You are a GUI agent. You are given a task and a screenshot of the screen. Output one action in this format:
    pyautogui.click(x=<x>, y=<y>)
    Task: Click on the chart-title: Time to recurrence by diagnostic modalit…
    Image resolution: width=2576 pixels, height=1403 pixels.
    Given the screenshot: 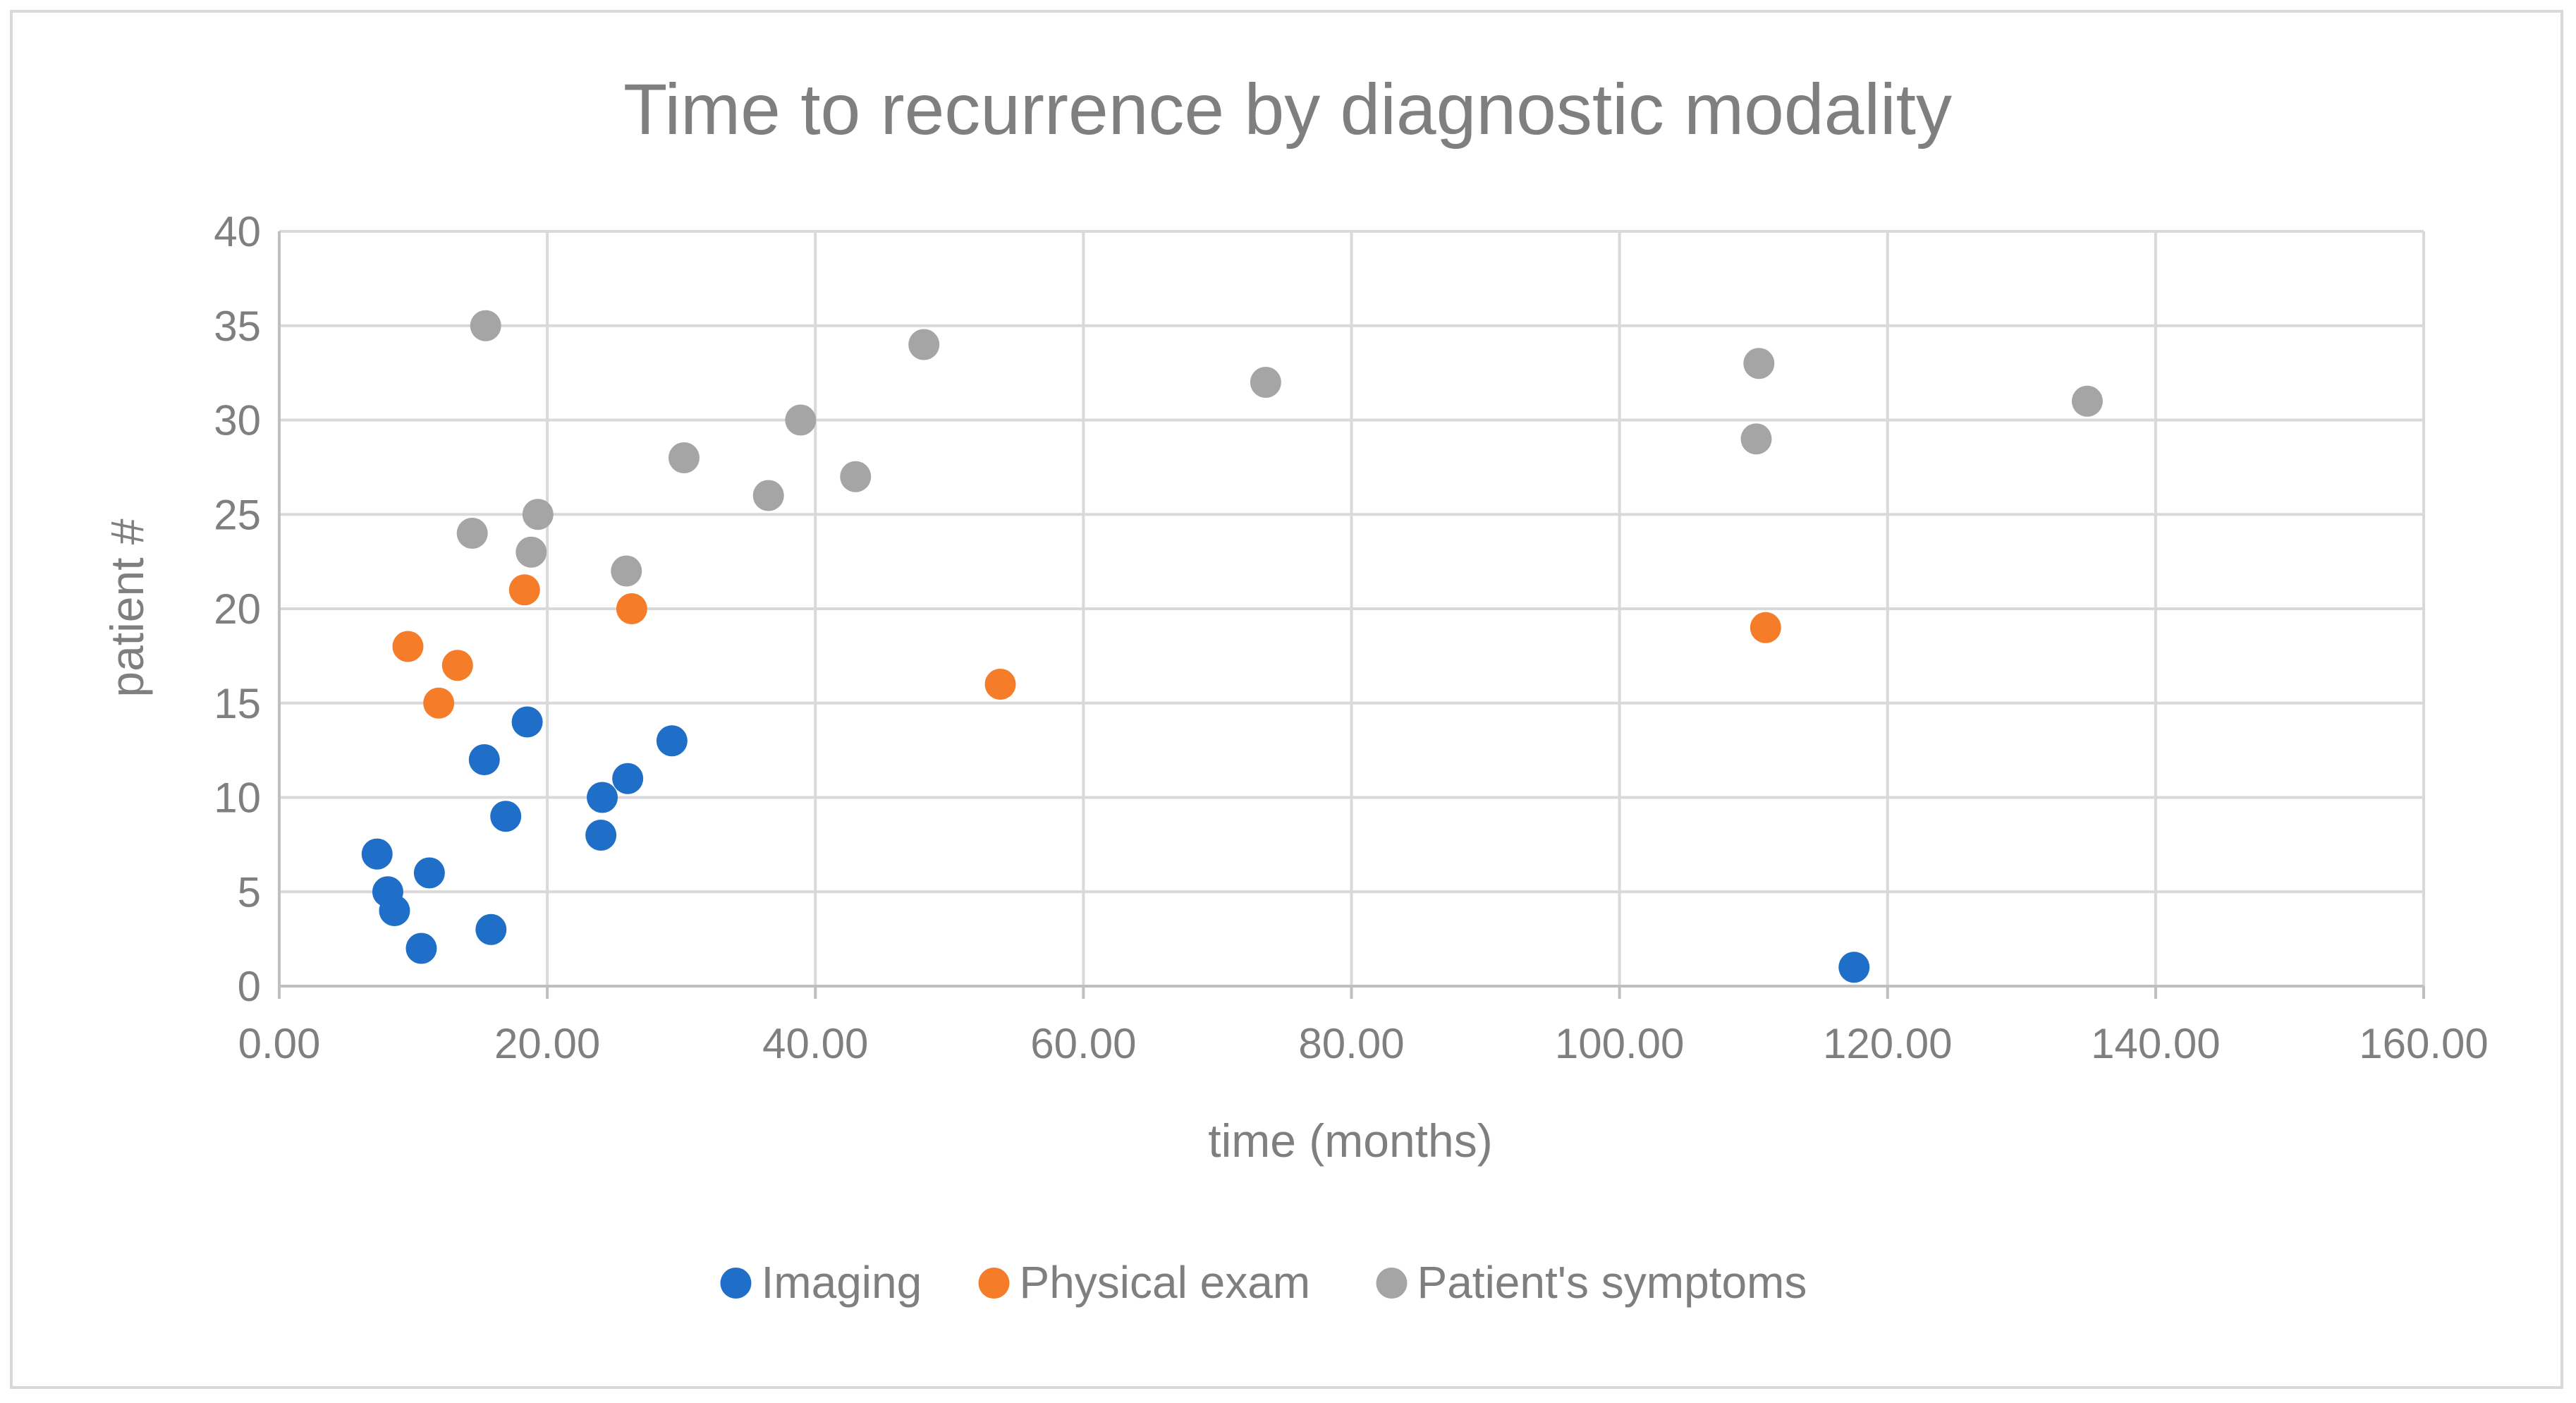 What is the action you would take?
    pyautogui.click(x=1287, y=110)
    